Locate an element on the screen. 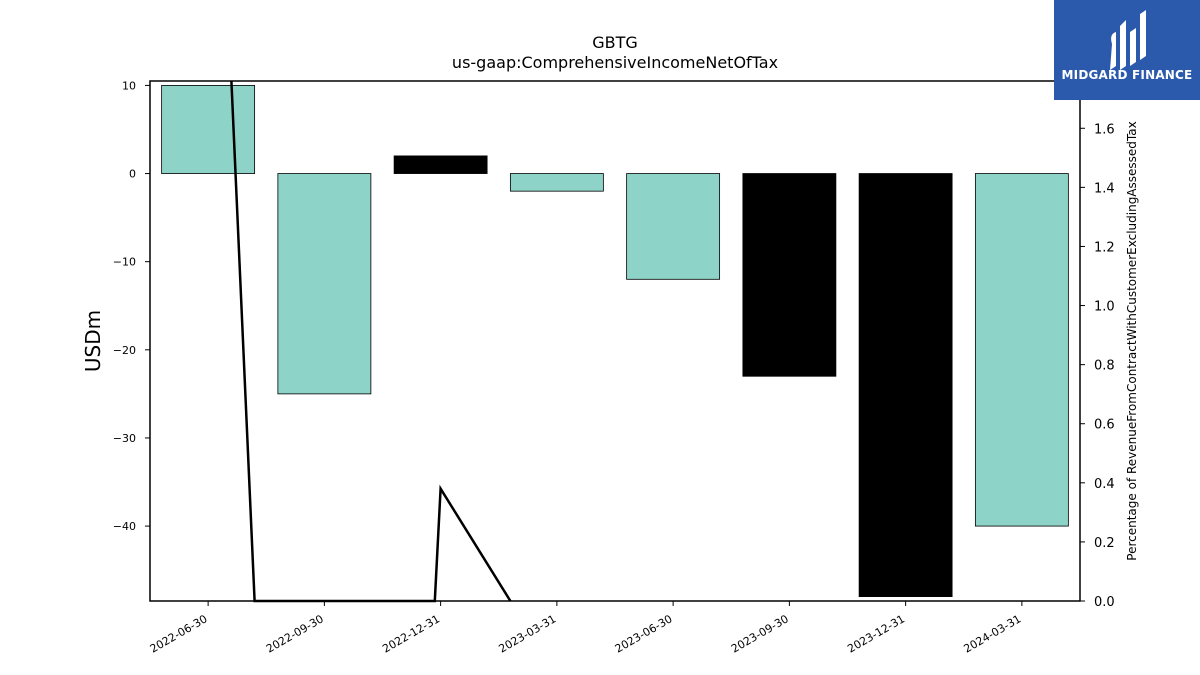  y-tick-label: −10 is located at coordinates (124, 262).